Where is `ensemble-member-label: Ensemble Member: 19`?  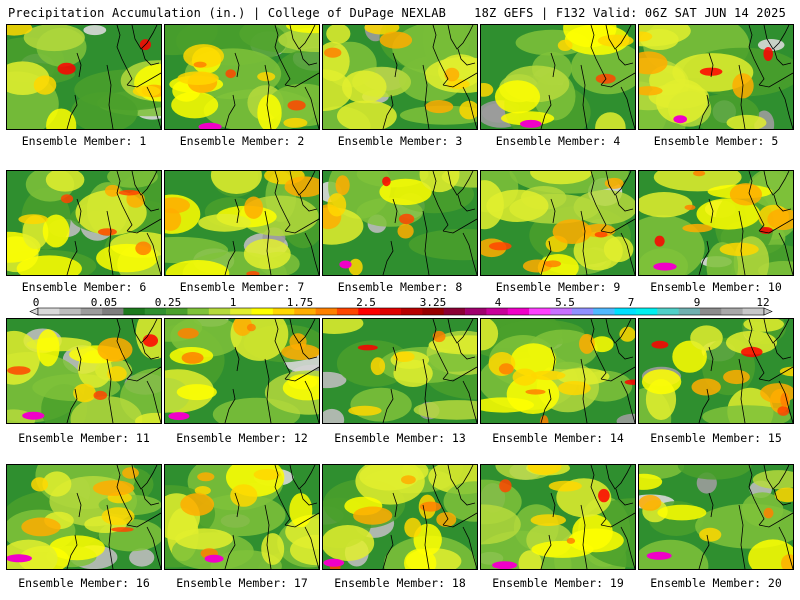 ensemble-member-label: Ensemble Member: 19 is located at coordinates (558, 583).